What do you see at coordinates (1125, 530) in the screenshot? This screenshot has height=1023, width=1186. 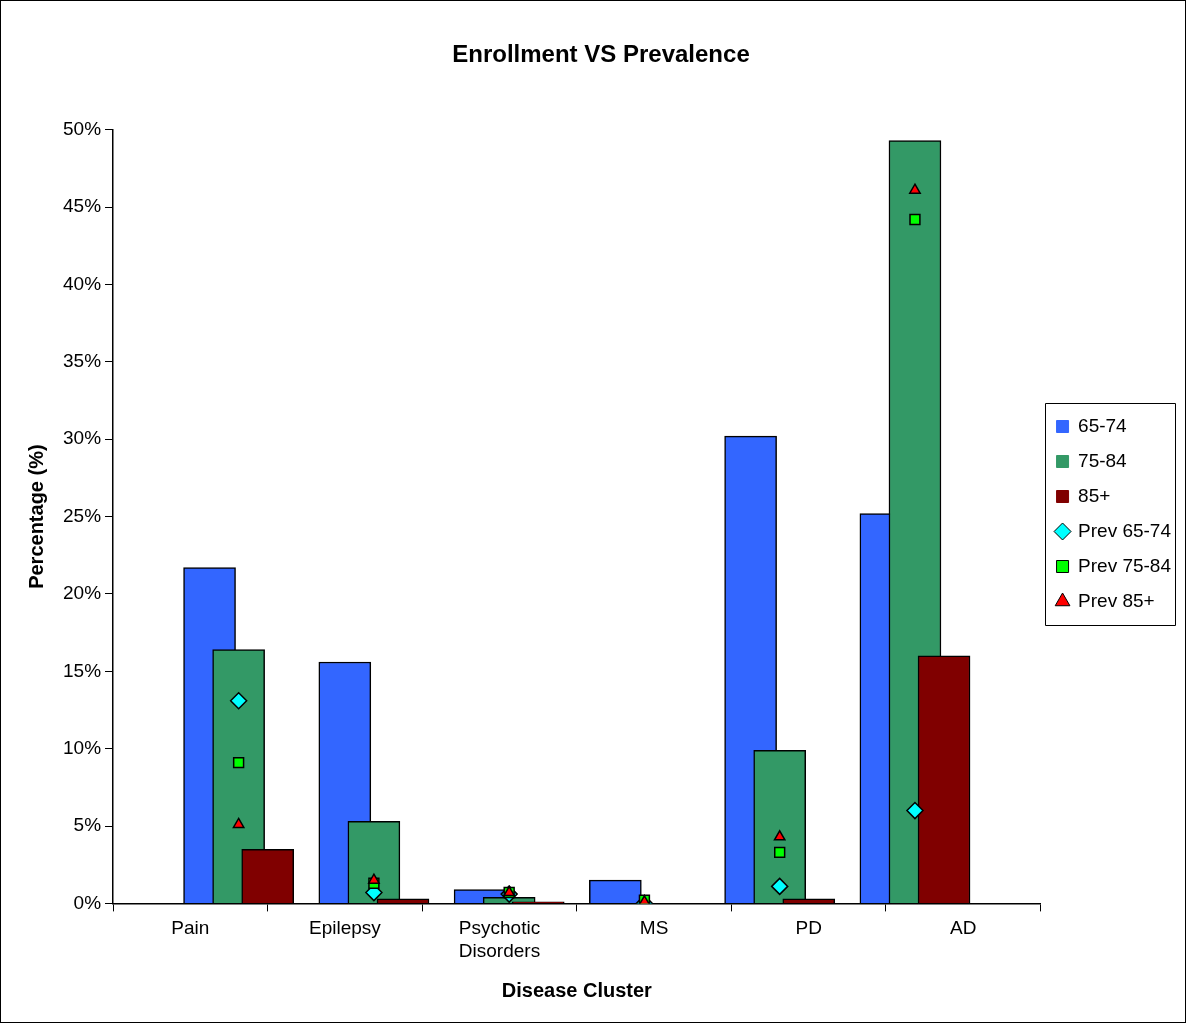 I see `legend-label: Prev 65-74` at bounding box center [1125, 530].